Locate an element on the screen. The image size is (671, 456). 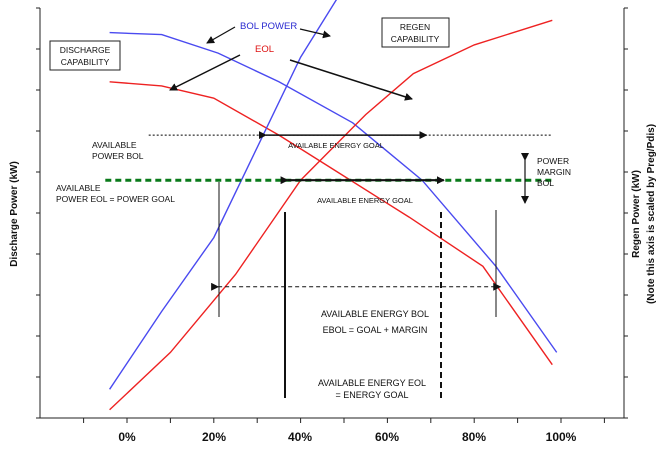
energy-bol-line1: AVAILABLE ENERGY BOL is located at coordinates (375, 314).